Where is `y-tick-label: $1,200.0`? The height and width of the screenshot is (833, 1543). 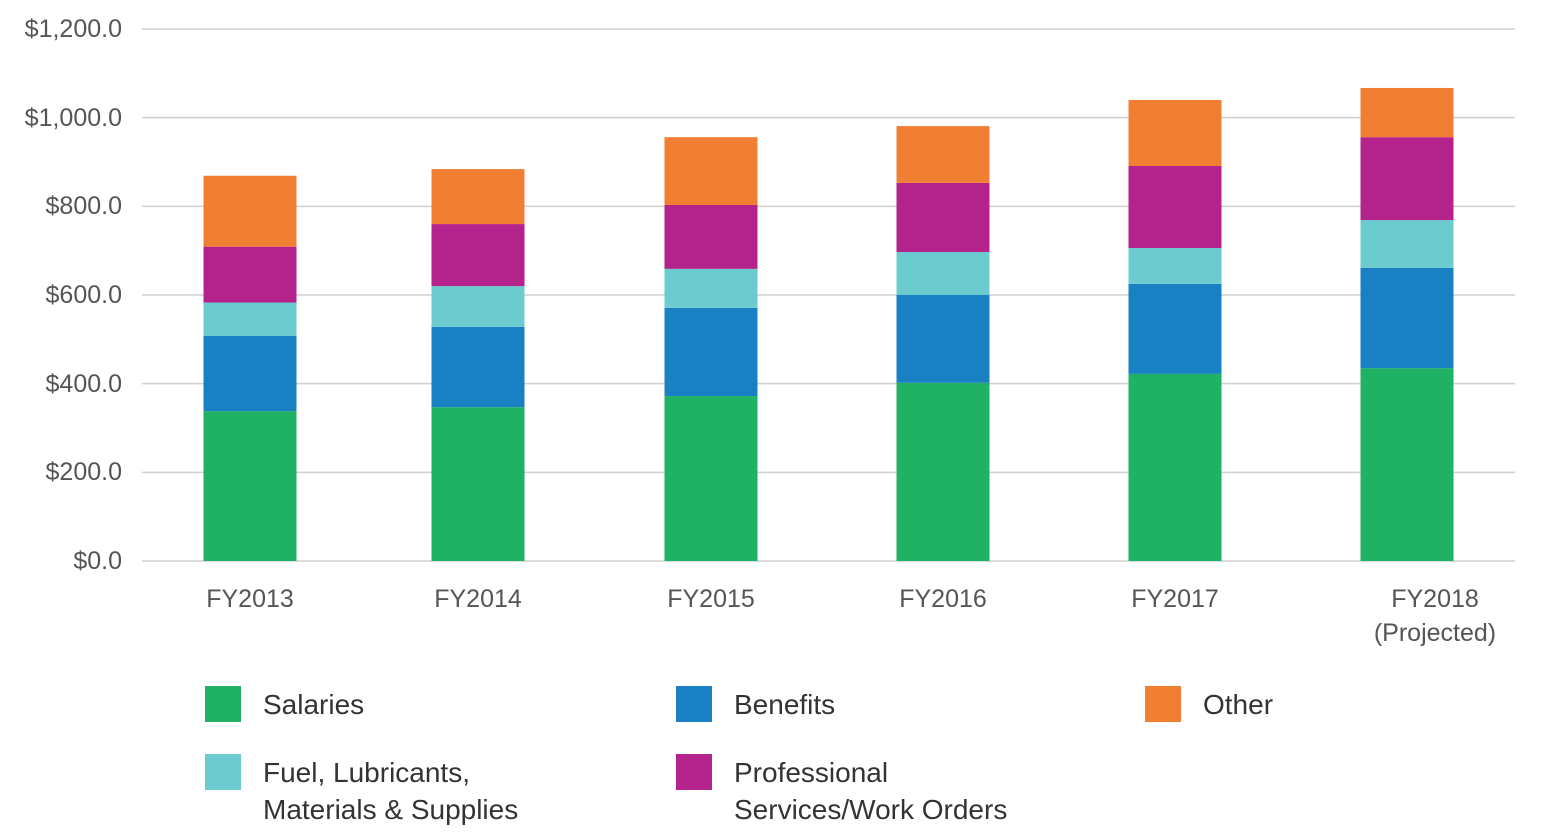
y-tick-label: $1,200.0 is located at coordinates (73, 29).